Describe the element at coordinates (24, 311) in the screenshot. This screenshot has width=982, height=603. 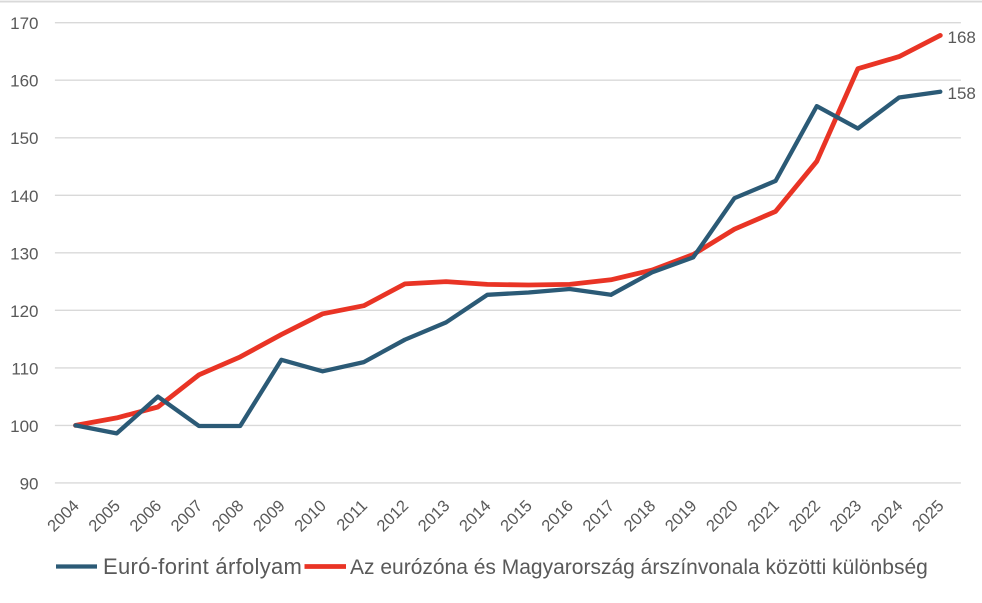
I see `svg-text: 120` at that location.